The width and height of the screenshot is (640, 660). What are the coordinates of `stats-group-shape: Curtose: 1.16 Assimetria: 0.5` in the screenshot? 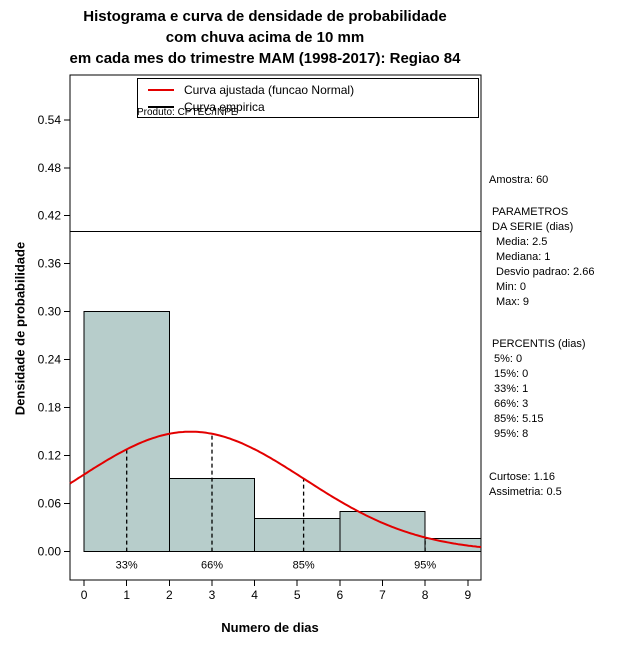 It's located at (564, 485).